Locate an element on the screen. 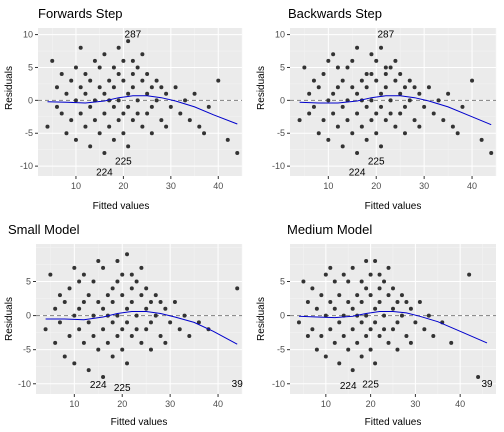 Image resolution: width=504 pixels, height=432 pixels. panel-title: Backwards Step is located at coordinates (335, 13).